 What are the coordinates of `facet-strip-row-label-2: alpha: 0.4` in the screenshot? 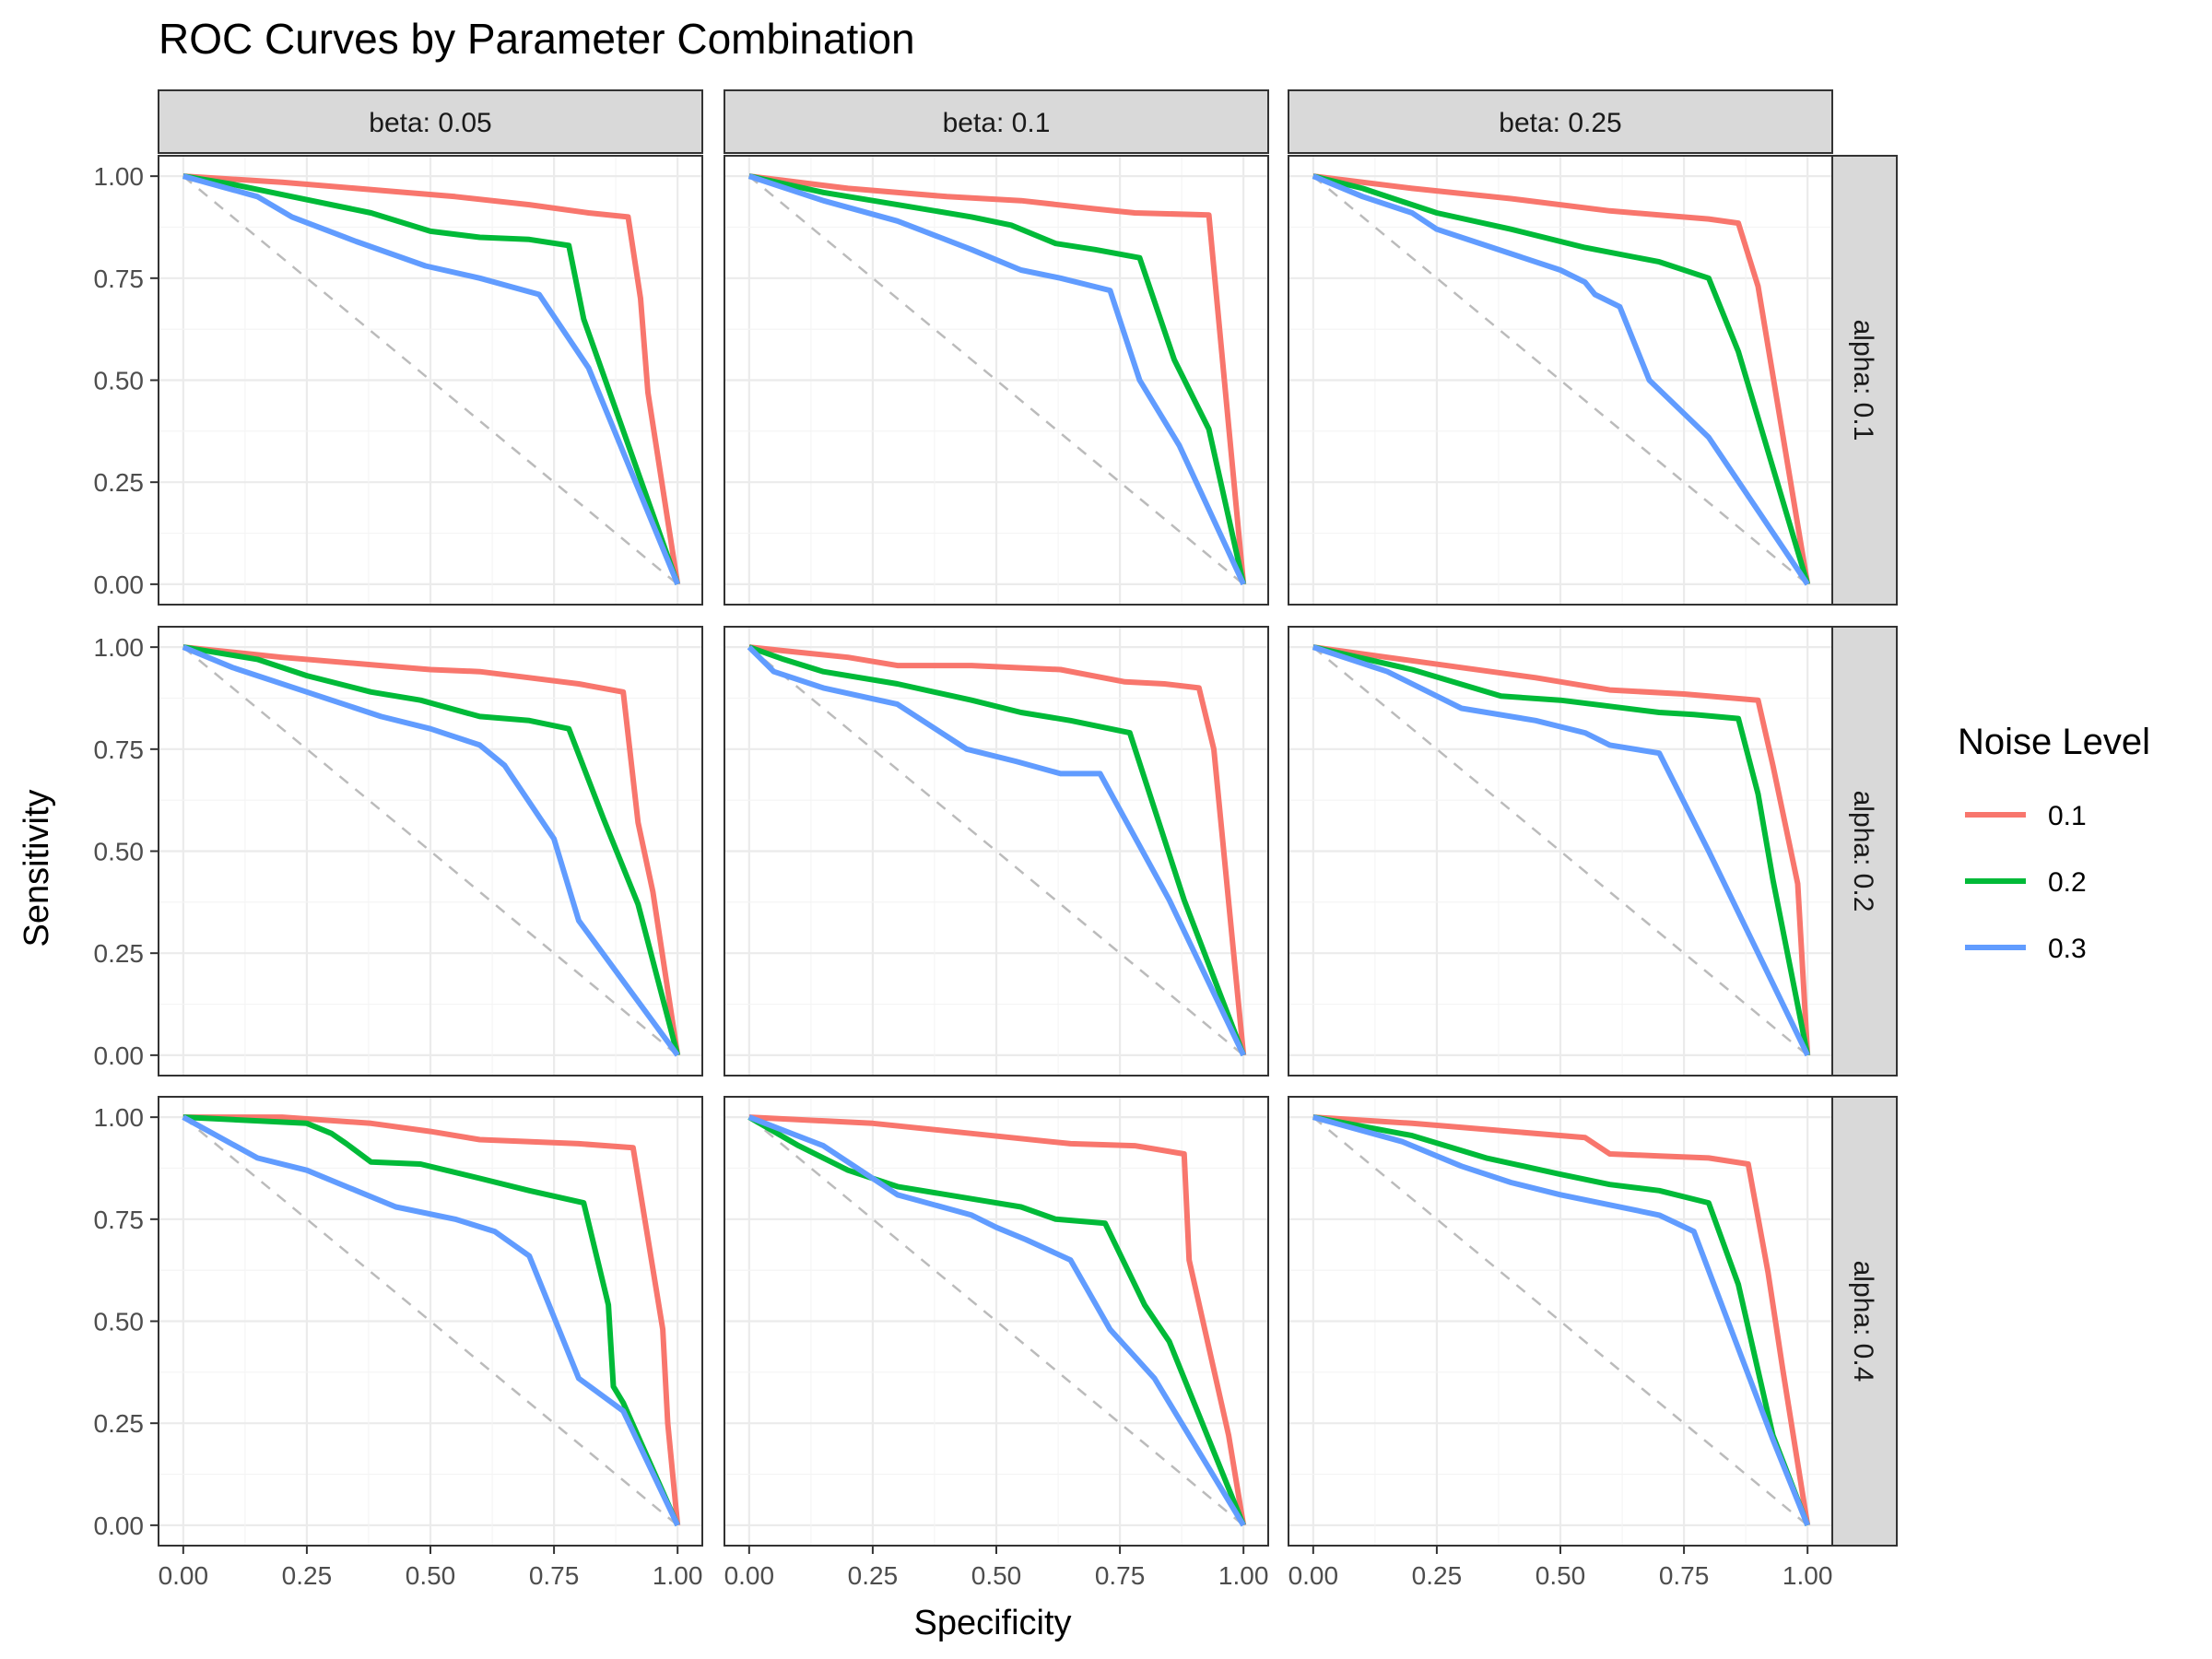 It's located at (1863, 1321).